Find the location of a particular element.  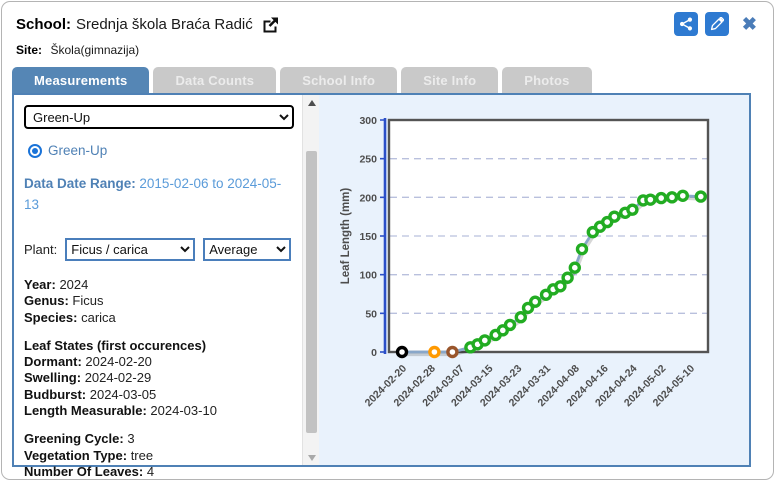

svg-text: 300 is located at coordinates (368, 121).